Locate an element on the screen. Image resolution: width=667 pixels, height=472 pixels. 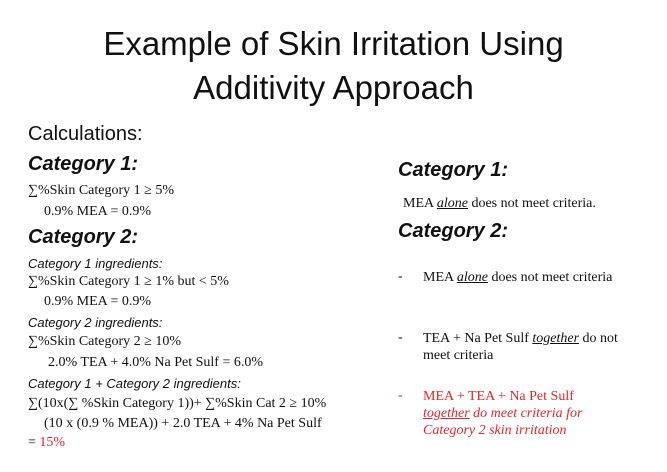
left-cat2-subheading-3: Category 1 + Category 2 ingredients: is located at coordinates (134, 383).